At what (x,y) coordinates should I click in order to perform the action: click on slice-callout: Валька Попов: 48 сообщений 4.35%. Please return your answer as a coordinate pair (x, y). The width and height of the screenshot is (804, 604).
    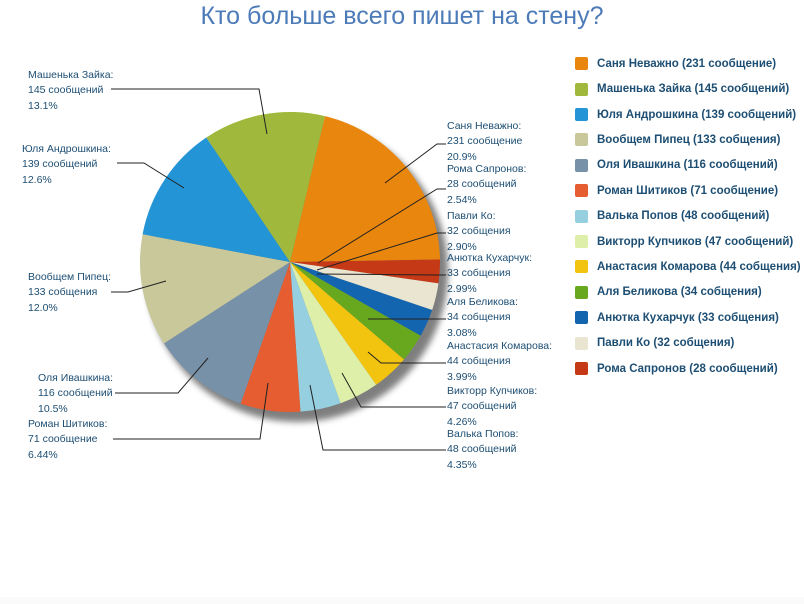
    Looking at the image, I should click on (482, 450).